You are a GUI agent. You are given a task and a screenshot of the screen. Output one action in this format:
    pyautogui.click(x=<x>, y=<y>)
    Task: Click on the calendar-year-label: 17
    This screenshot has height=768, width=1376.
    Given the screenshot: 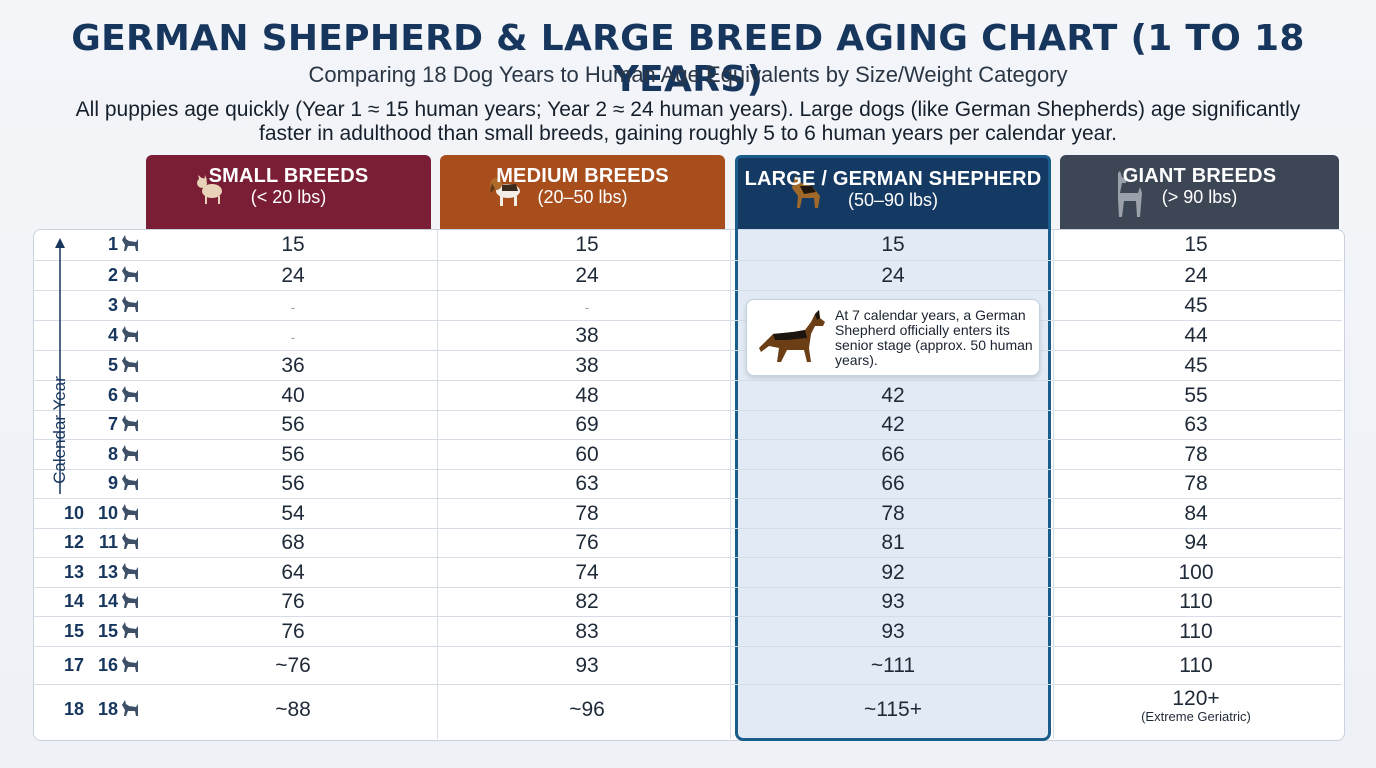 What is the action you would take?
    pyautogui.click(x=73, y=664)
    